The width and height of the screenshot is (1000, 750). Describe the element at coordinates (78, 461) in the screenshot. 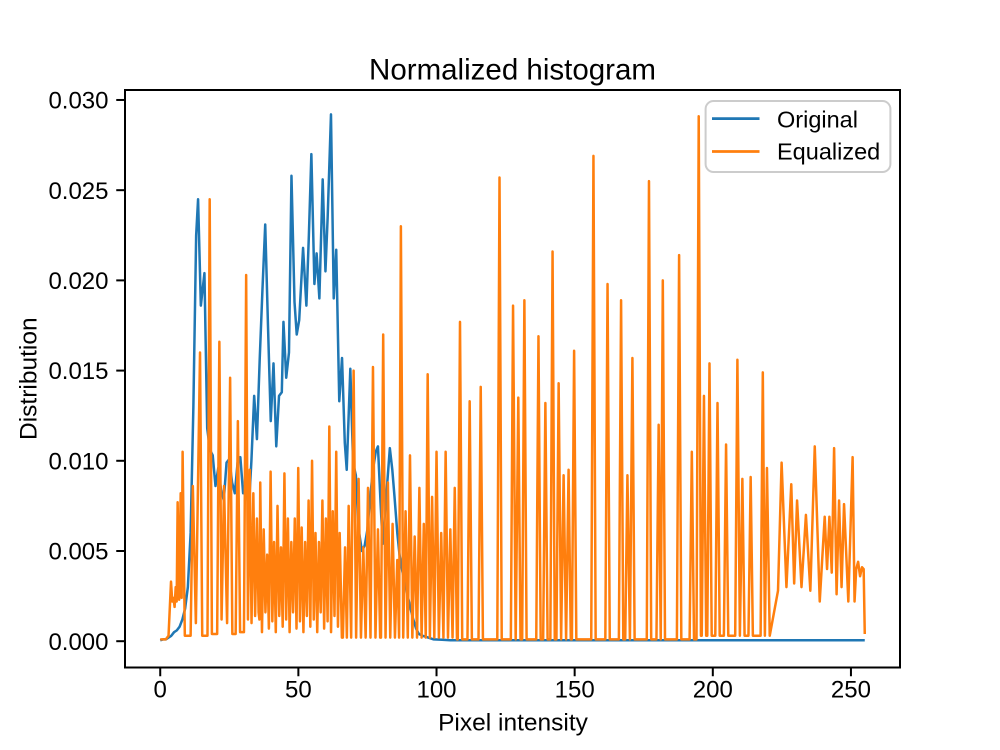

I see `svg-text: 0.010` at that location.